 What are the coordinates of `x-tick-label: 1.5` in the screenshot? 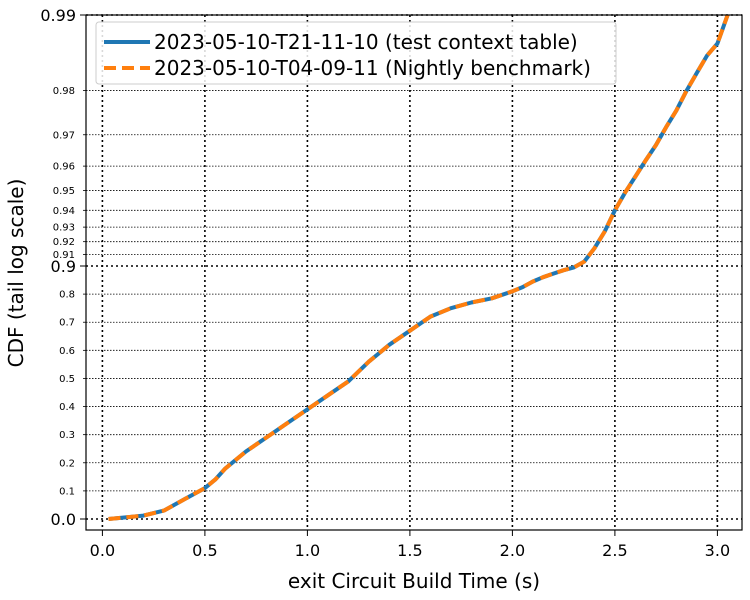 It's located at (409, 550).